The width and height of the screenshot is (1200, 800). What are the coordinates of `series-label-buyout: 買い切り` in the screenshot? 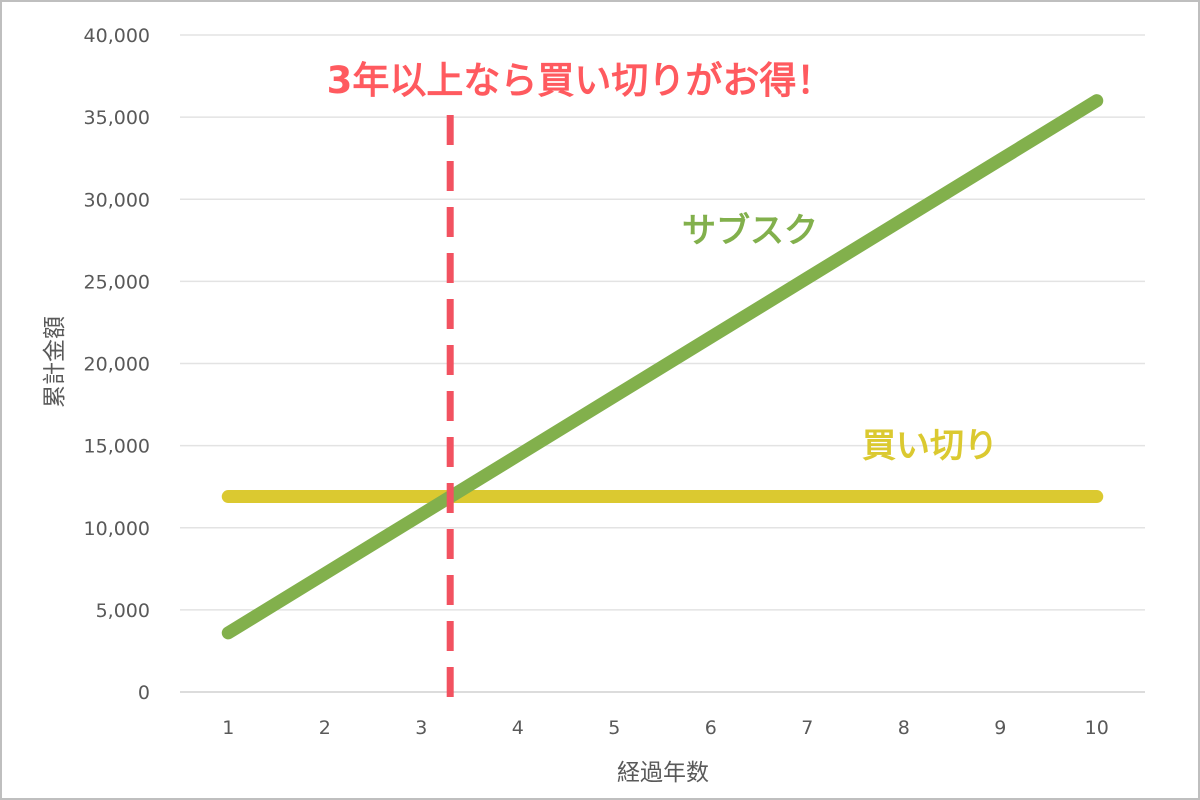 It's located at (930, 446).